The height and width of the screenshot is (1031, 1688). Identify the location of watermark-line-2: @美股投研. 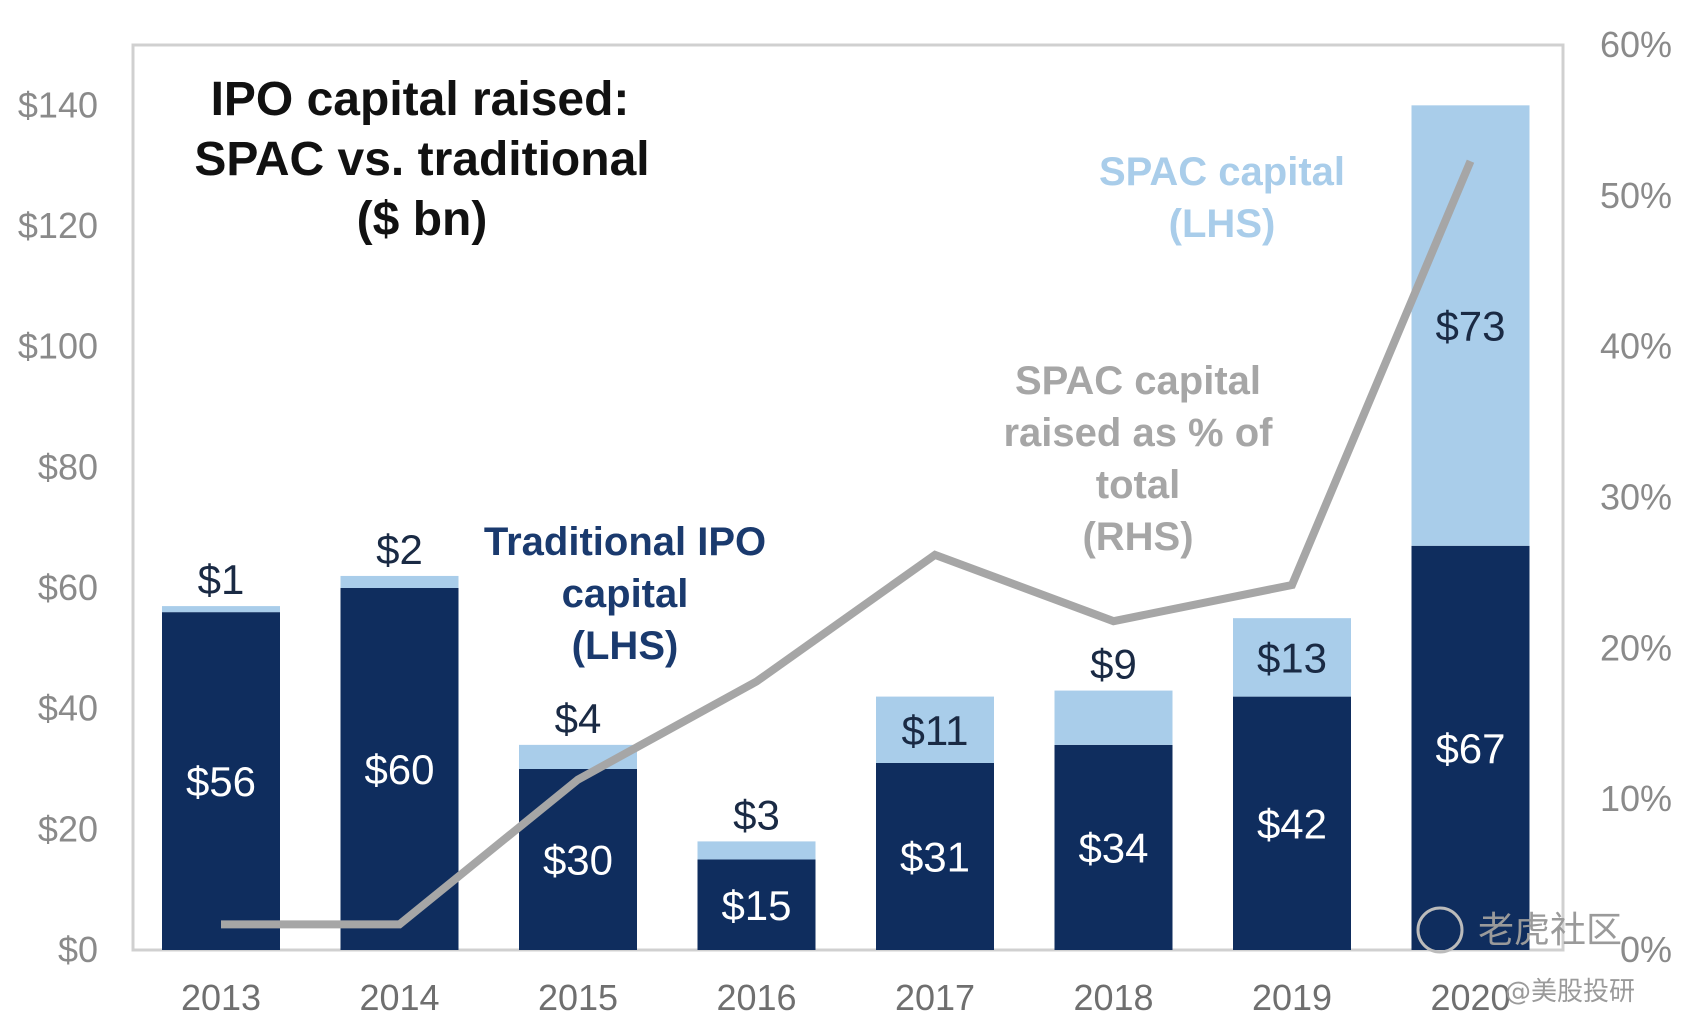
(1570, 992).